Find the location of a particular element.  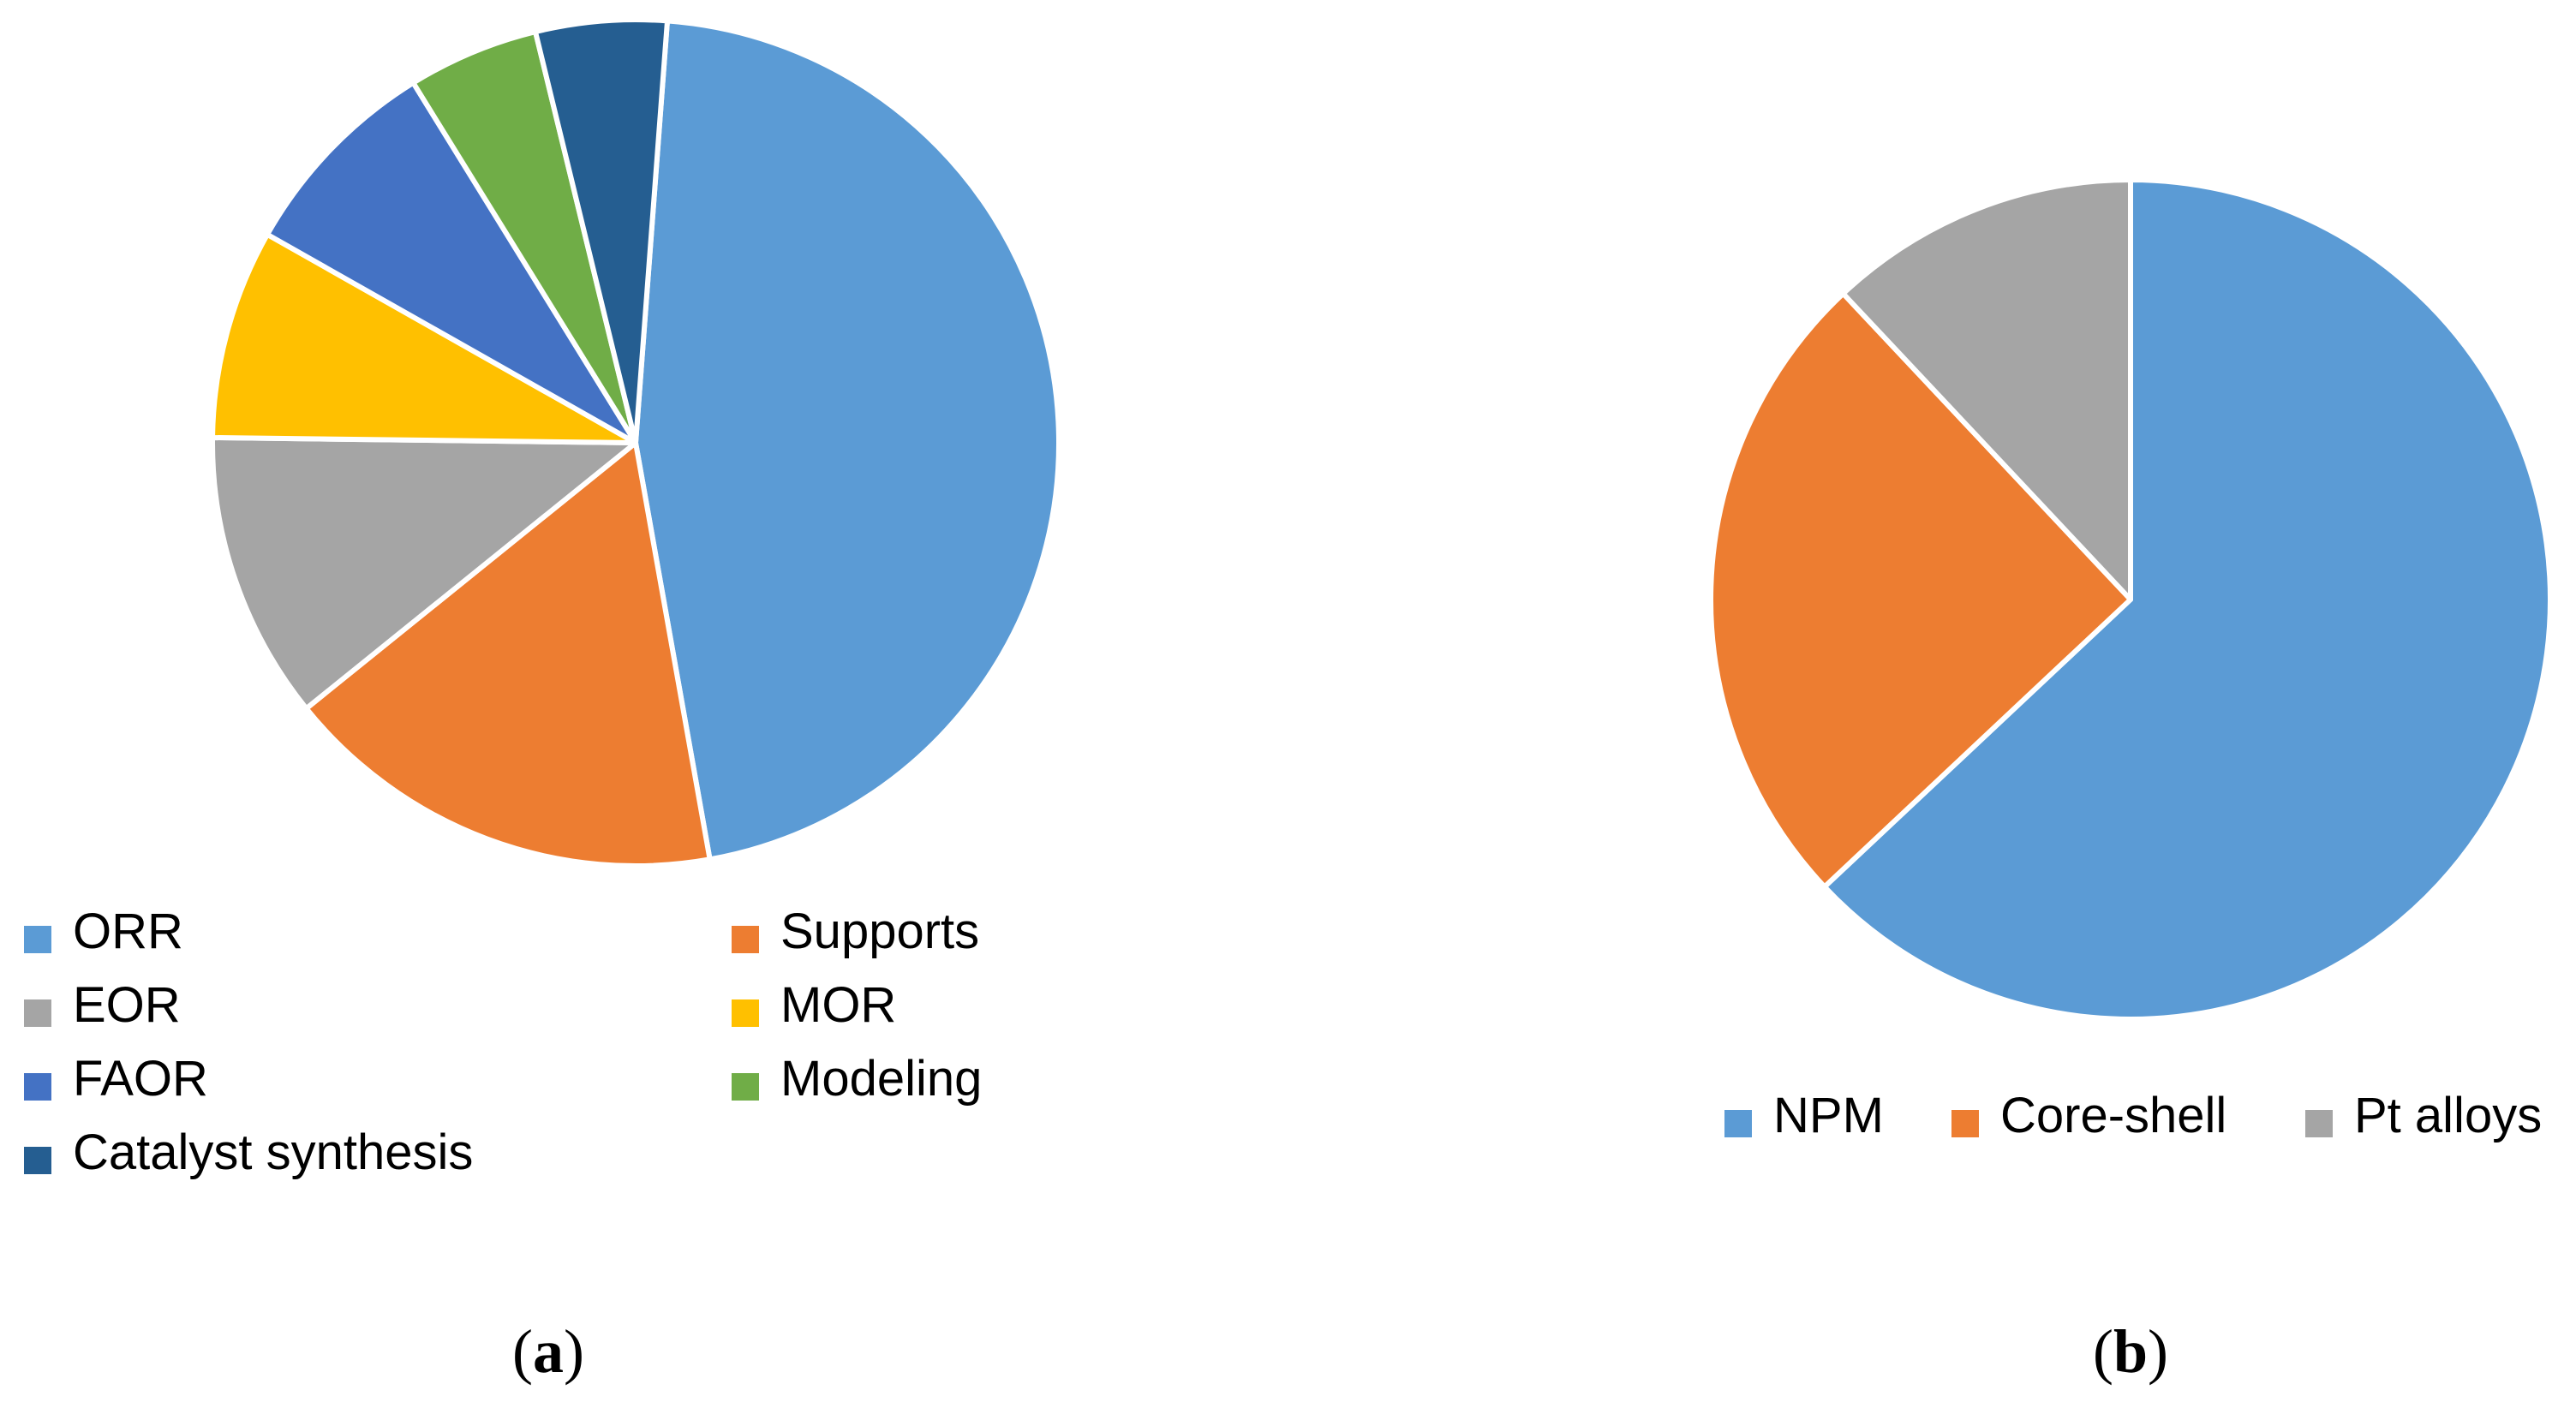

caption-close-paren-b: ) is located at coordinates (2158, 1351).